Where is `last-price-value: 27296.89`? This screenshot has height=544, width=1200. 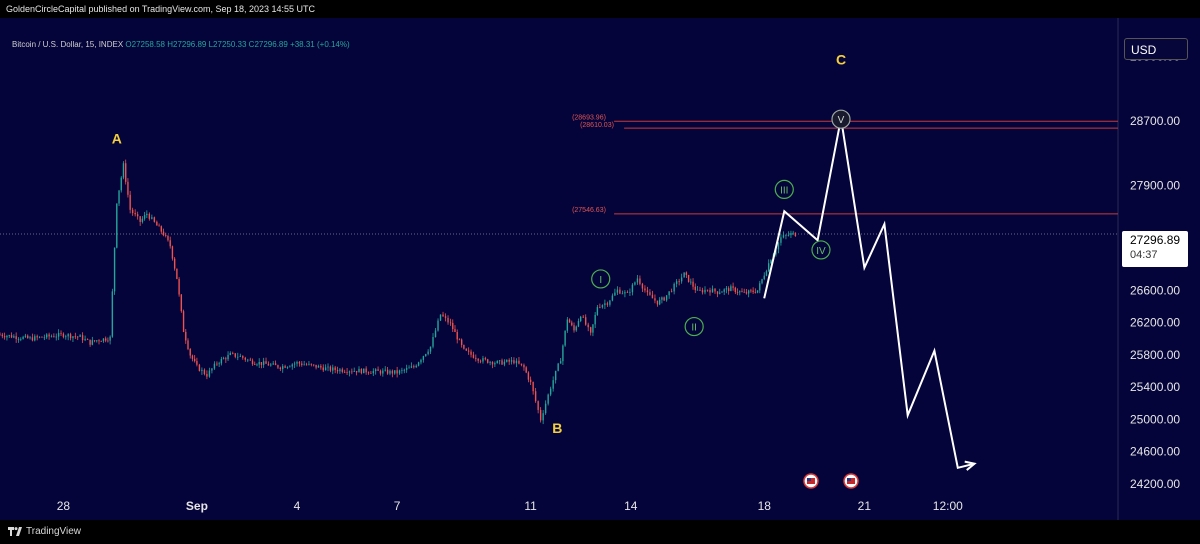 last-price-value: 27296.89 is located at coordinates (1155, 240).